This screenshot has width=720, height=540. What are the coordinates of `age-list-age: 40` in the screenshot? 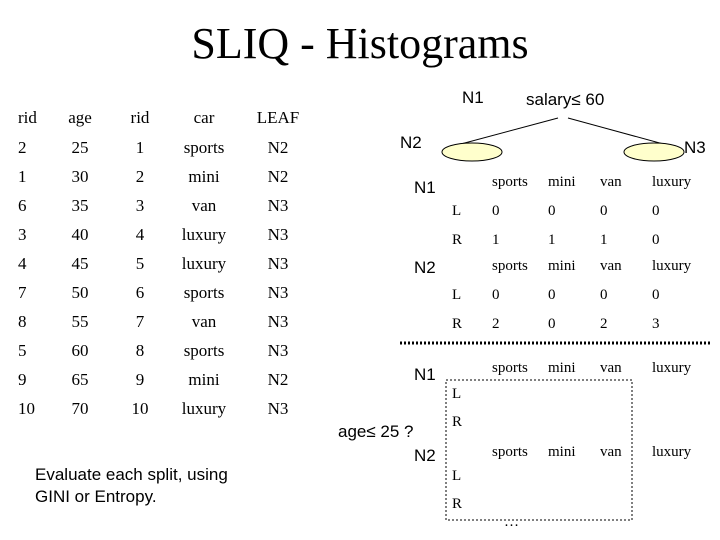 It's located at (80, 234).